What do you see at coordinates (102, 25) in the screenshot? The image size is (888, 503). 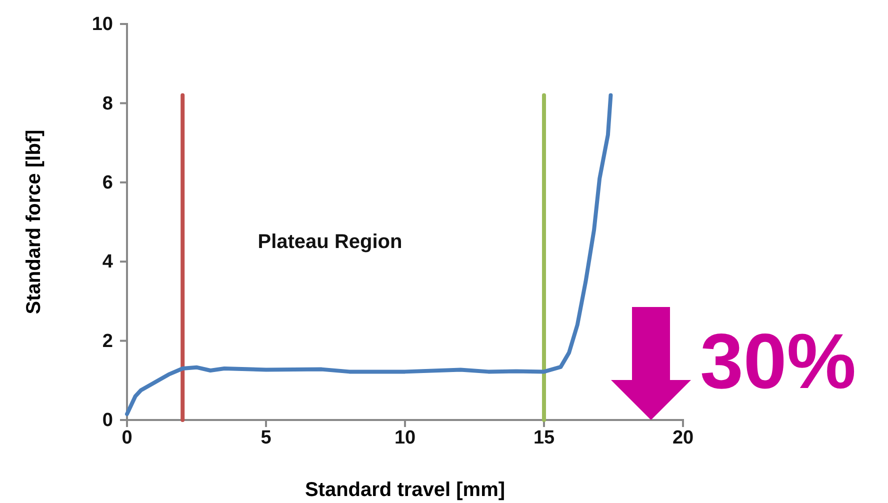 I see `y-tick-label: 10` at bounding box center [102, 25].